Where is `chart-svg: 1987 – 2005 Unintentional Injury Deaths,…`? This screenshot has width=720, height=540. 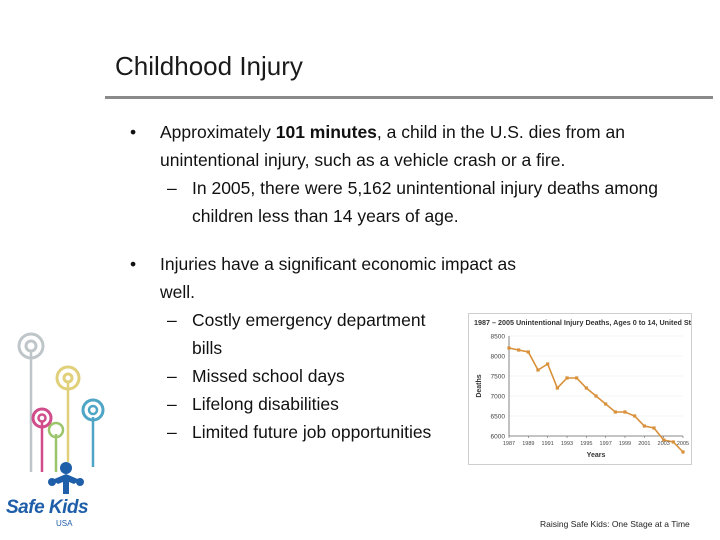
chart-svg: 1987 – 2005 Unintentional Injury Deaths,… is located at coordinates (589, 388).